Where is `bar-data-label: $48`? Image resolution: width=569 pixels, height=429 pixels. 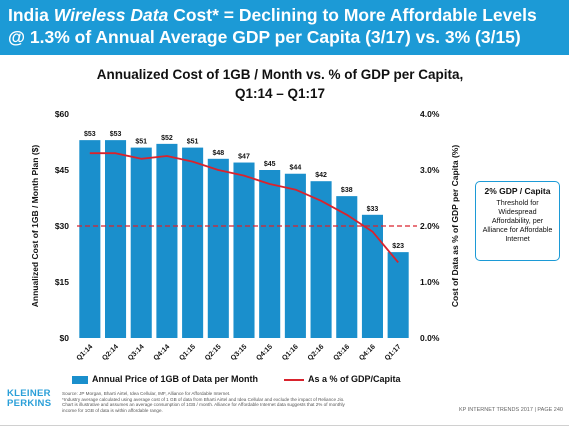 bar-data-label: $48 is located at coordinates (218, 153).